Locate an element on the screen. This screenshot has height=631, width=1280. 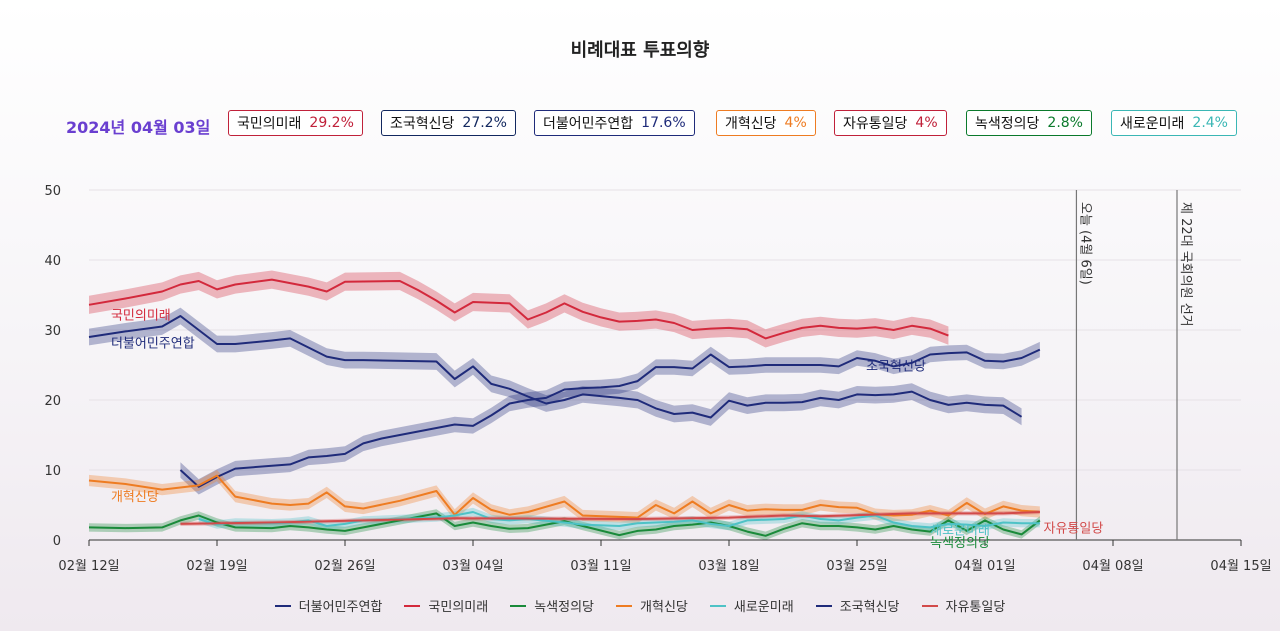
badge-party-name: 녹색정의당 is located at coordinates (1007, 124).